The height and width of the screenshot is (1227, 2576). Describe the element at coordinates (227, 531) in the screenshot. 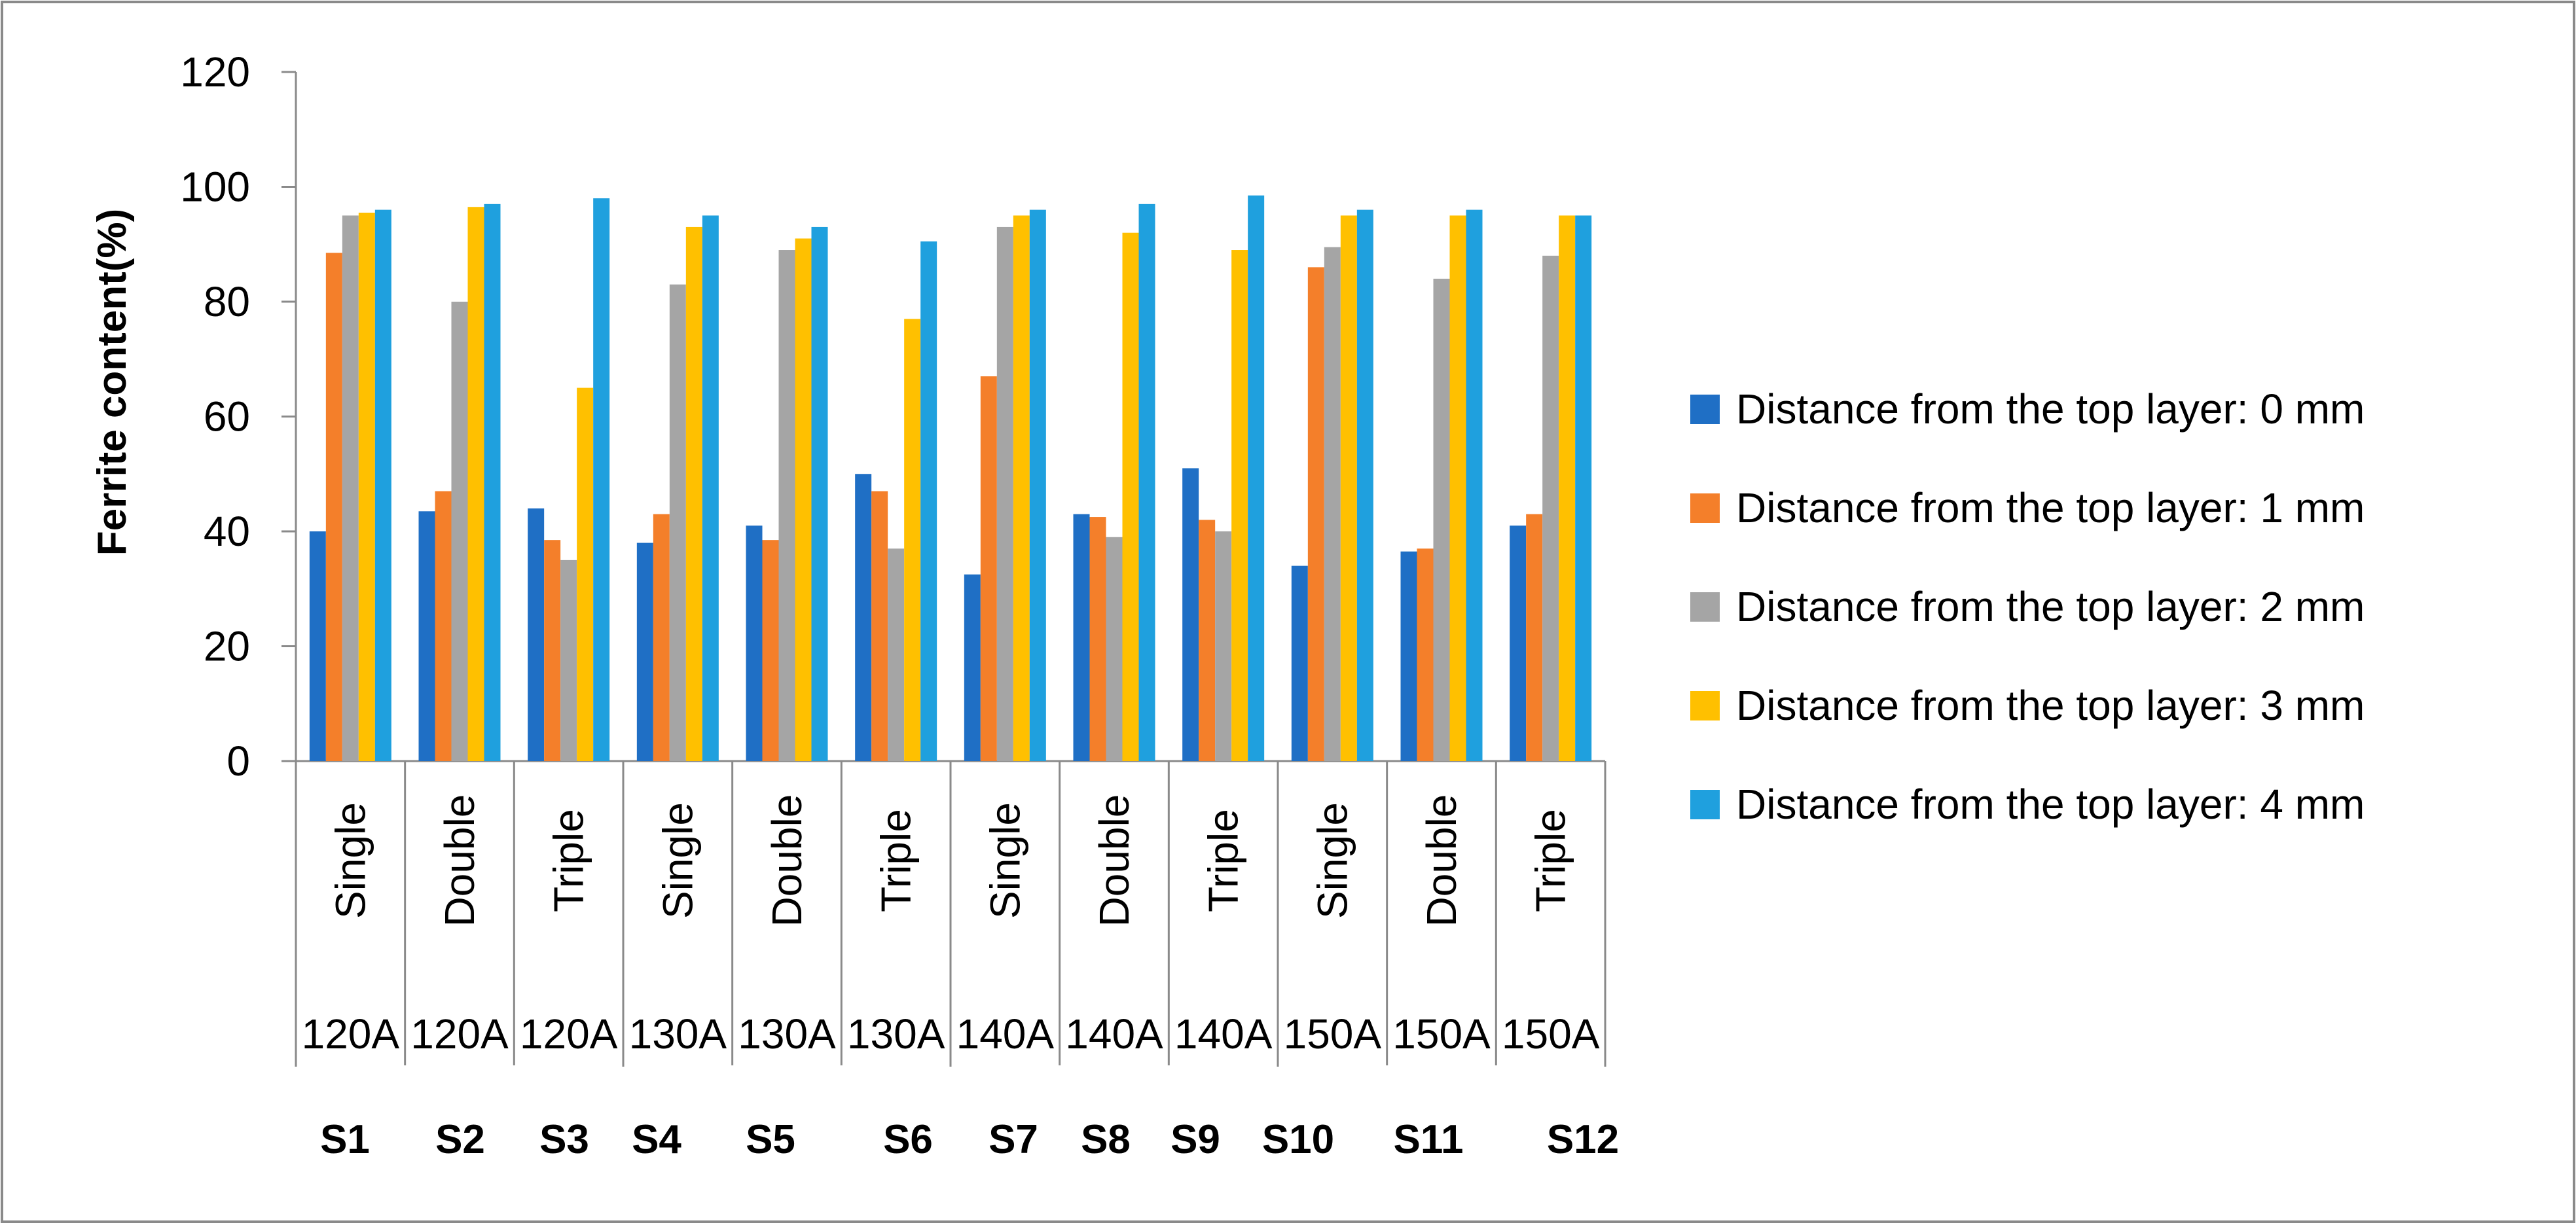

I see `y-tick-label: 40` at that location.